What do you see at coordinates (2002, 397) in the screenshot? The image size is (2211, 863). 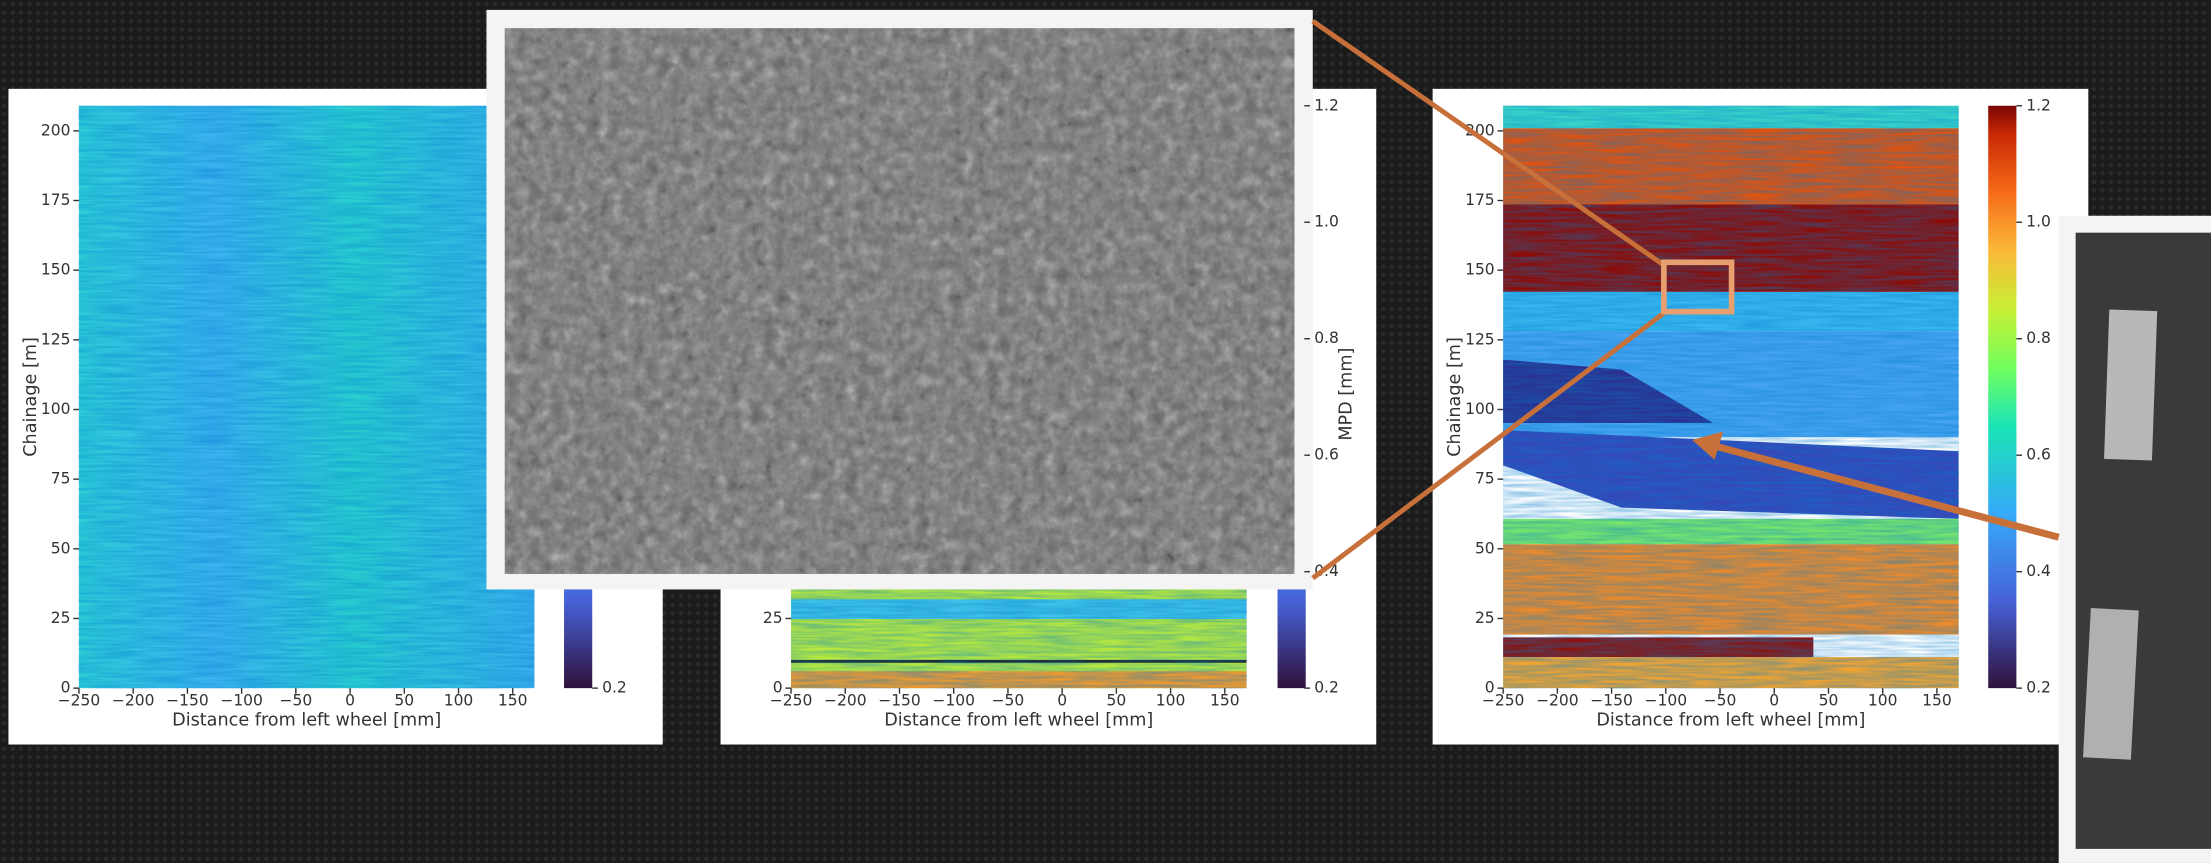 I see `colorbar` at bounding box center [2002, 397].